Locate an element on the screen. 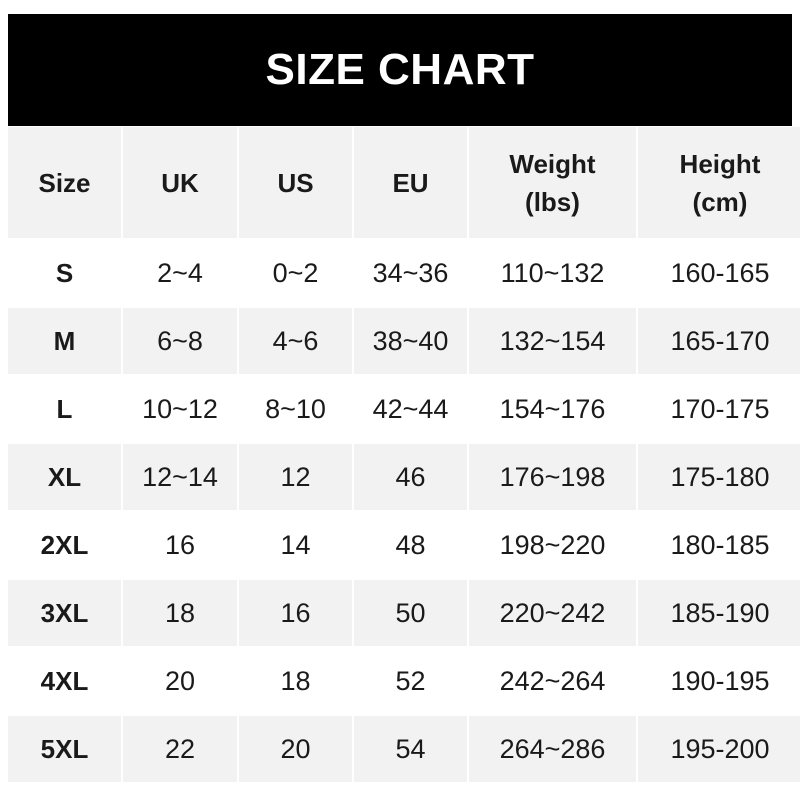 This screenshot has height=800, width=800. header-label: Size is located at coordinates (64, 182).